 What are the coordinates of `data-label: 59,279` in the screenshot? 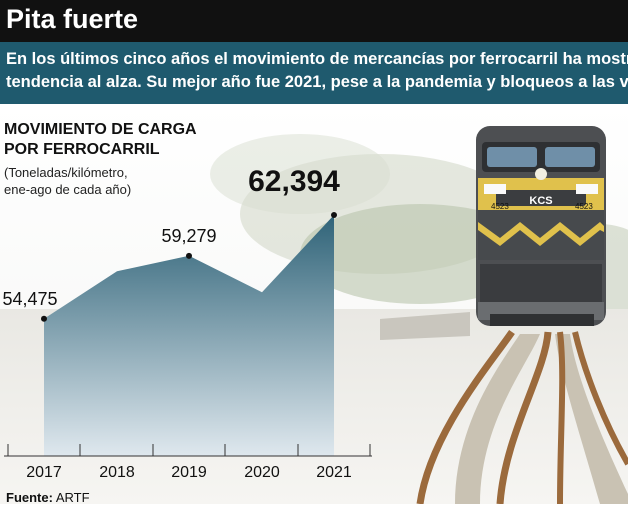 It's located at (188, 236).